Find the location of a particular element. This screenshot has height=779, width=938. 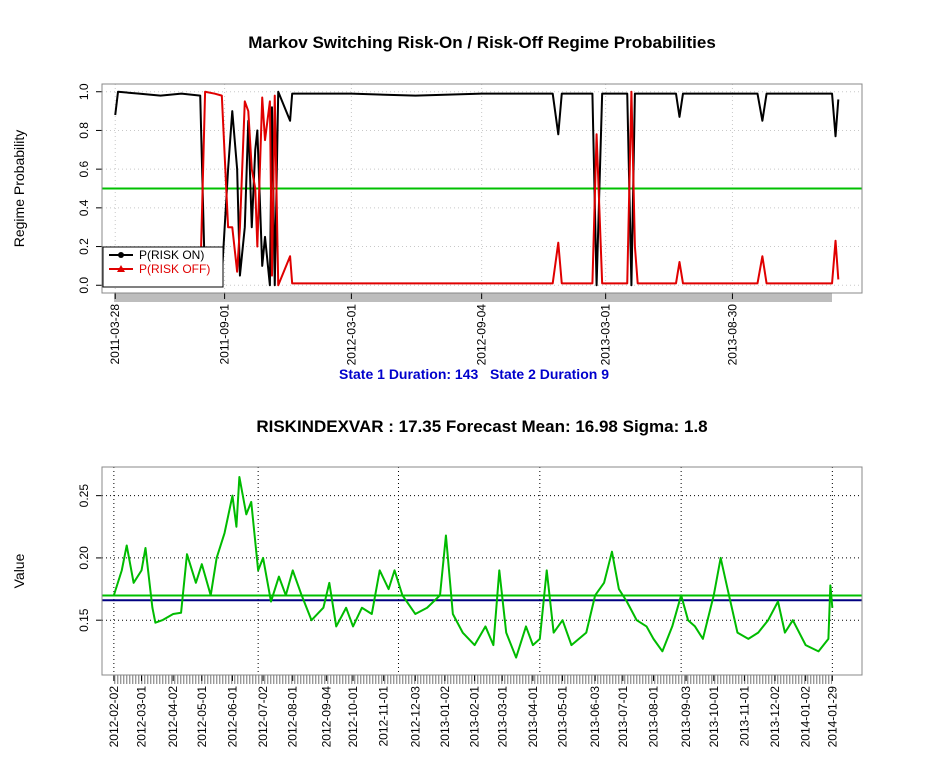

x-tick-label: 2012-10-01 is located at coordinates (353, 717).